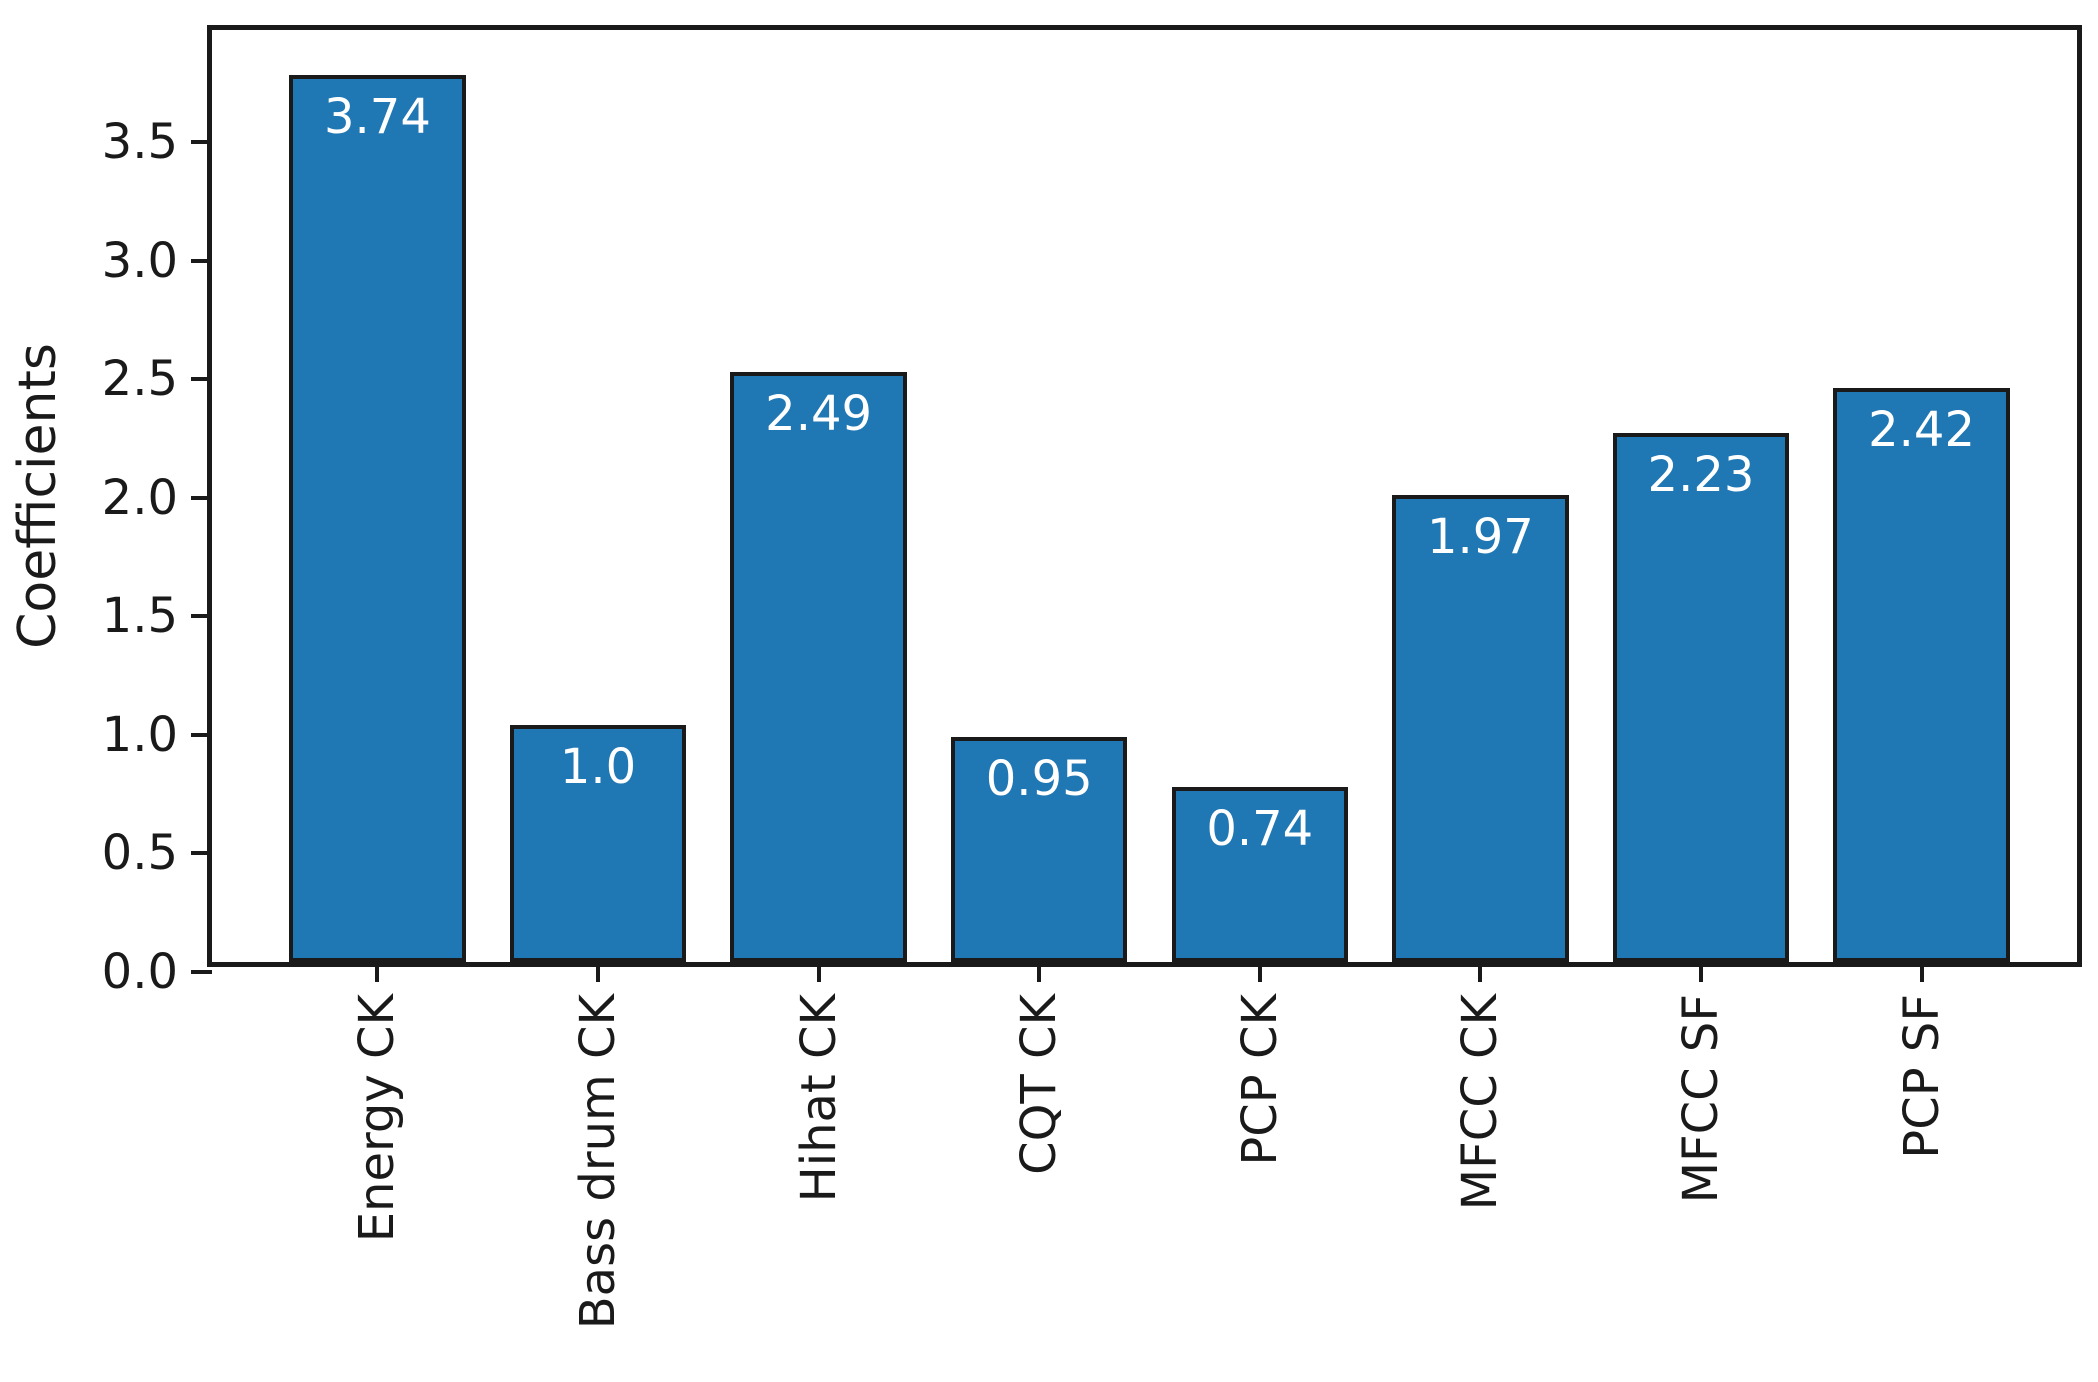 The height and width of the screenshot is (1382, 2098). What do you see at coordinates (1701, 697) in the screenshot?
I see `bar-mfcc-sf: 2.23` at bounding box center [1701, 697].